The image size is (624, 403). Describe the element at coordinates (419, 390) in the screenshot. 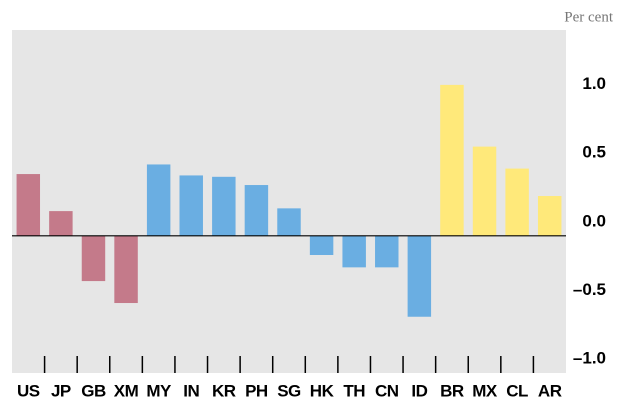

I see `x-tick-label: ID` at that location.